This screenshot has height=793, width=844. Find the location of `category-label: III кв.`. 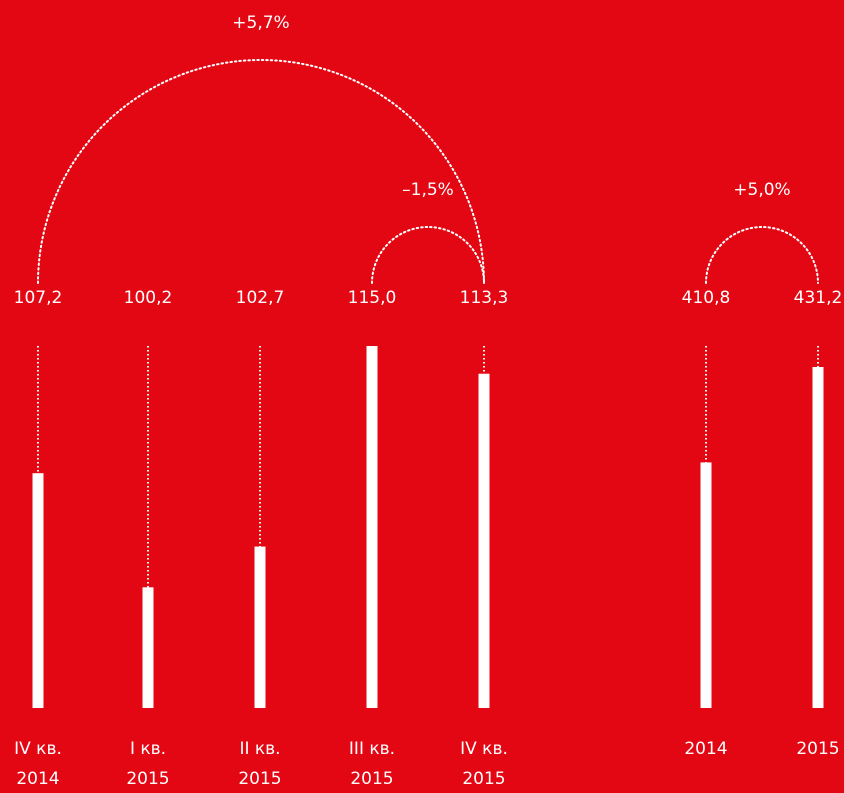

category-label: III кв. is located at coordinates (372, 749).